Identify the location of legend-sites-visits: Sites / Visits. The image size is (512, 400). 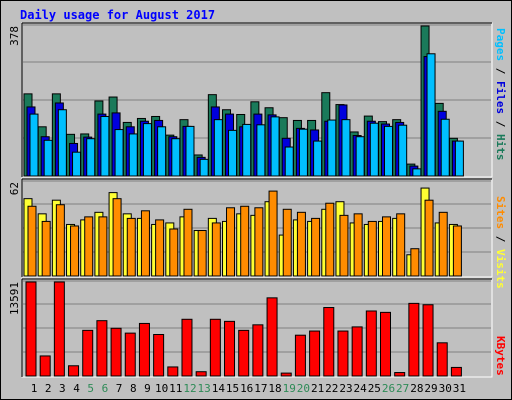
(500, 242).